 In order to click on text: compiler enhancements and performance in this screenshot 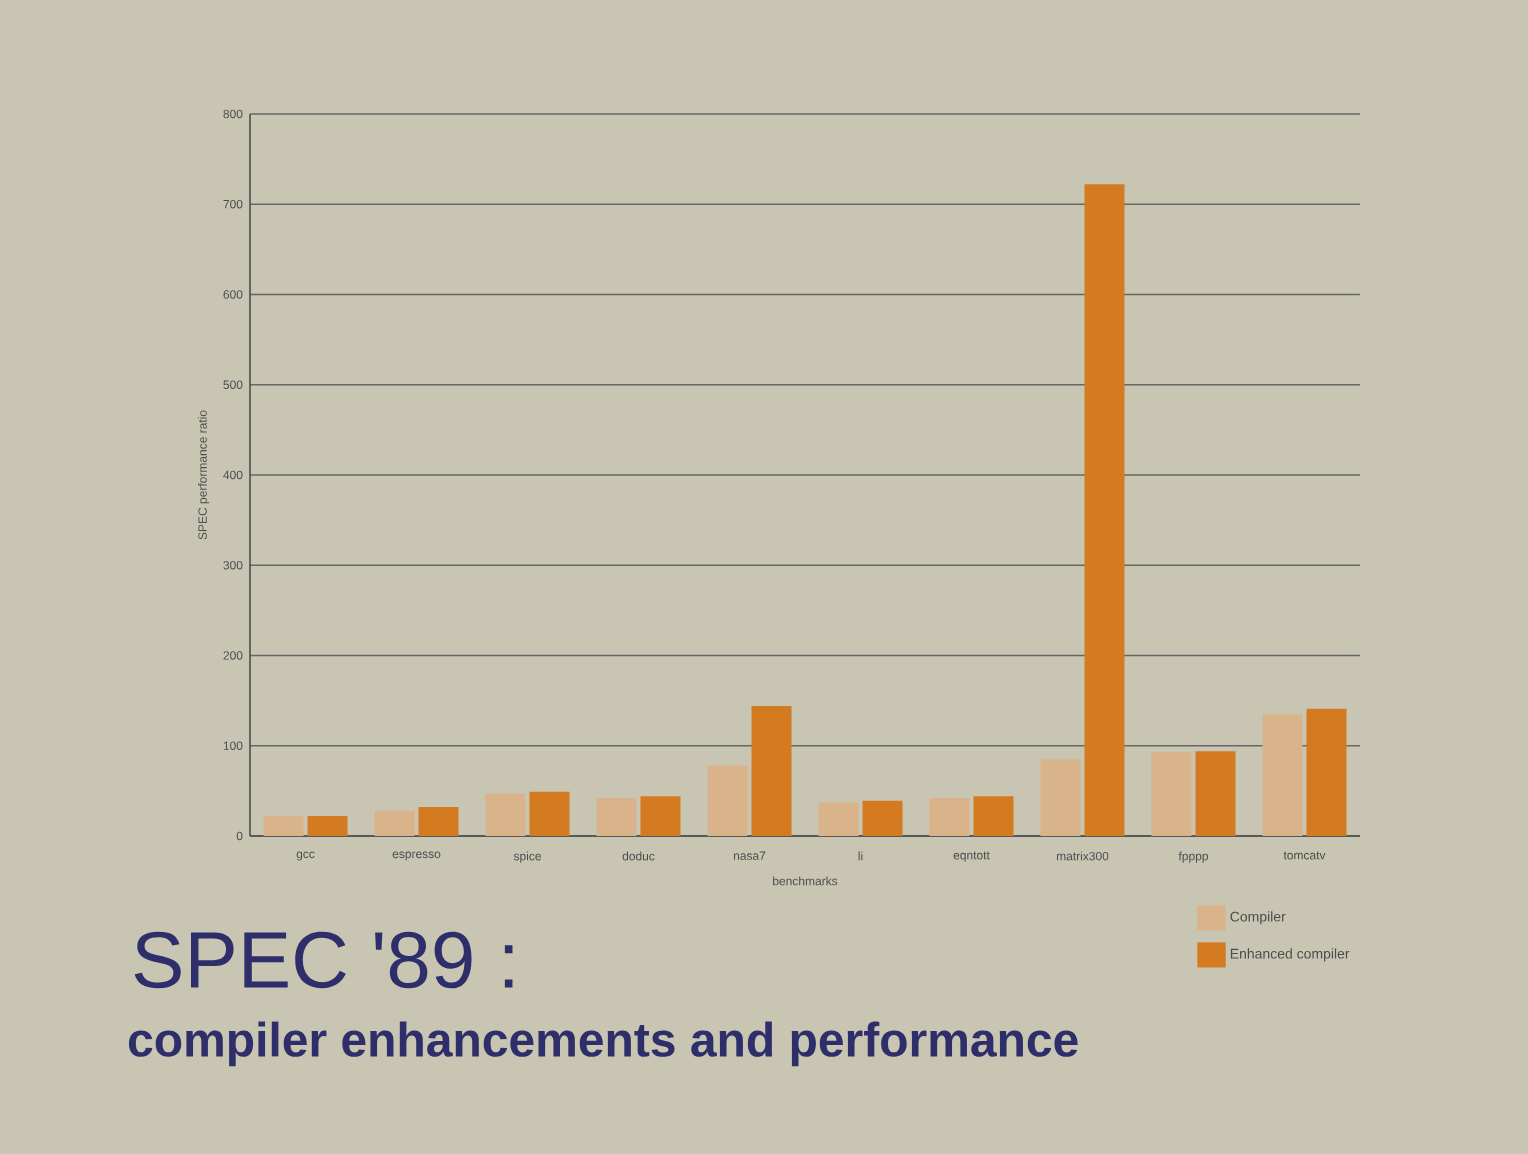, I will do `click(603, 1044)`.